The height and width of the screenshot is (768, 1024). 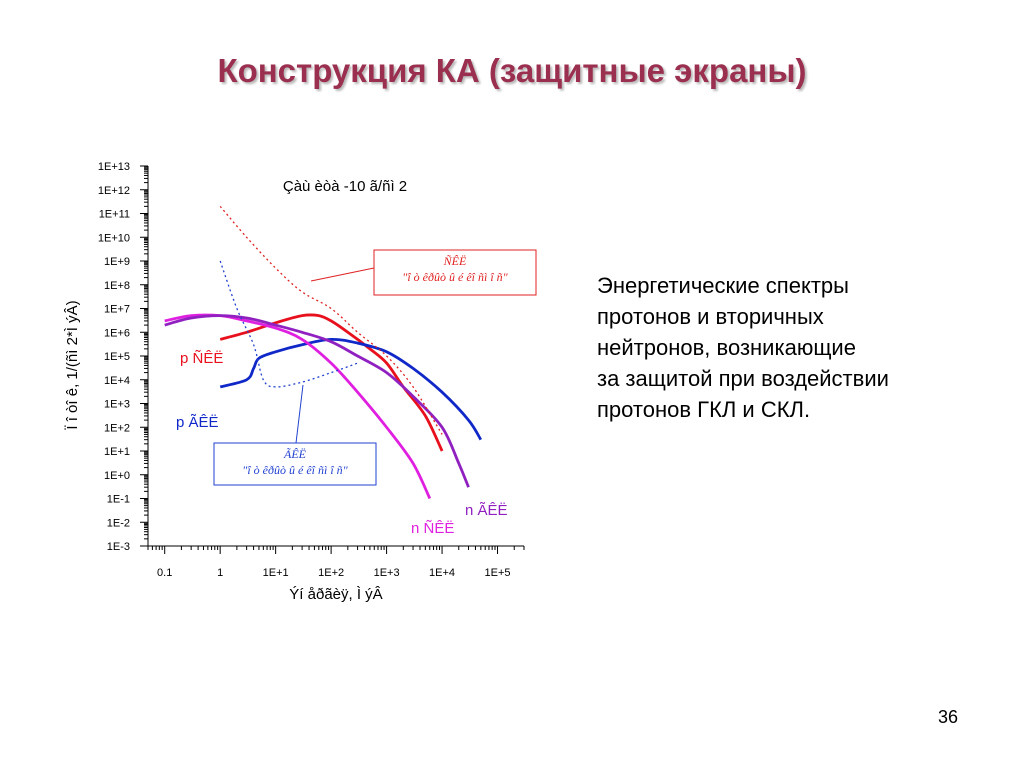 What do you see at coordinates (117, 310) in the screenshot?
I see `y-tick-label: 1E+7` at bounding box center [117, 310].